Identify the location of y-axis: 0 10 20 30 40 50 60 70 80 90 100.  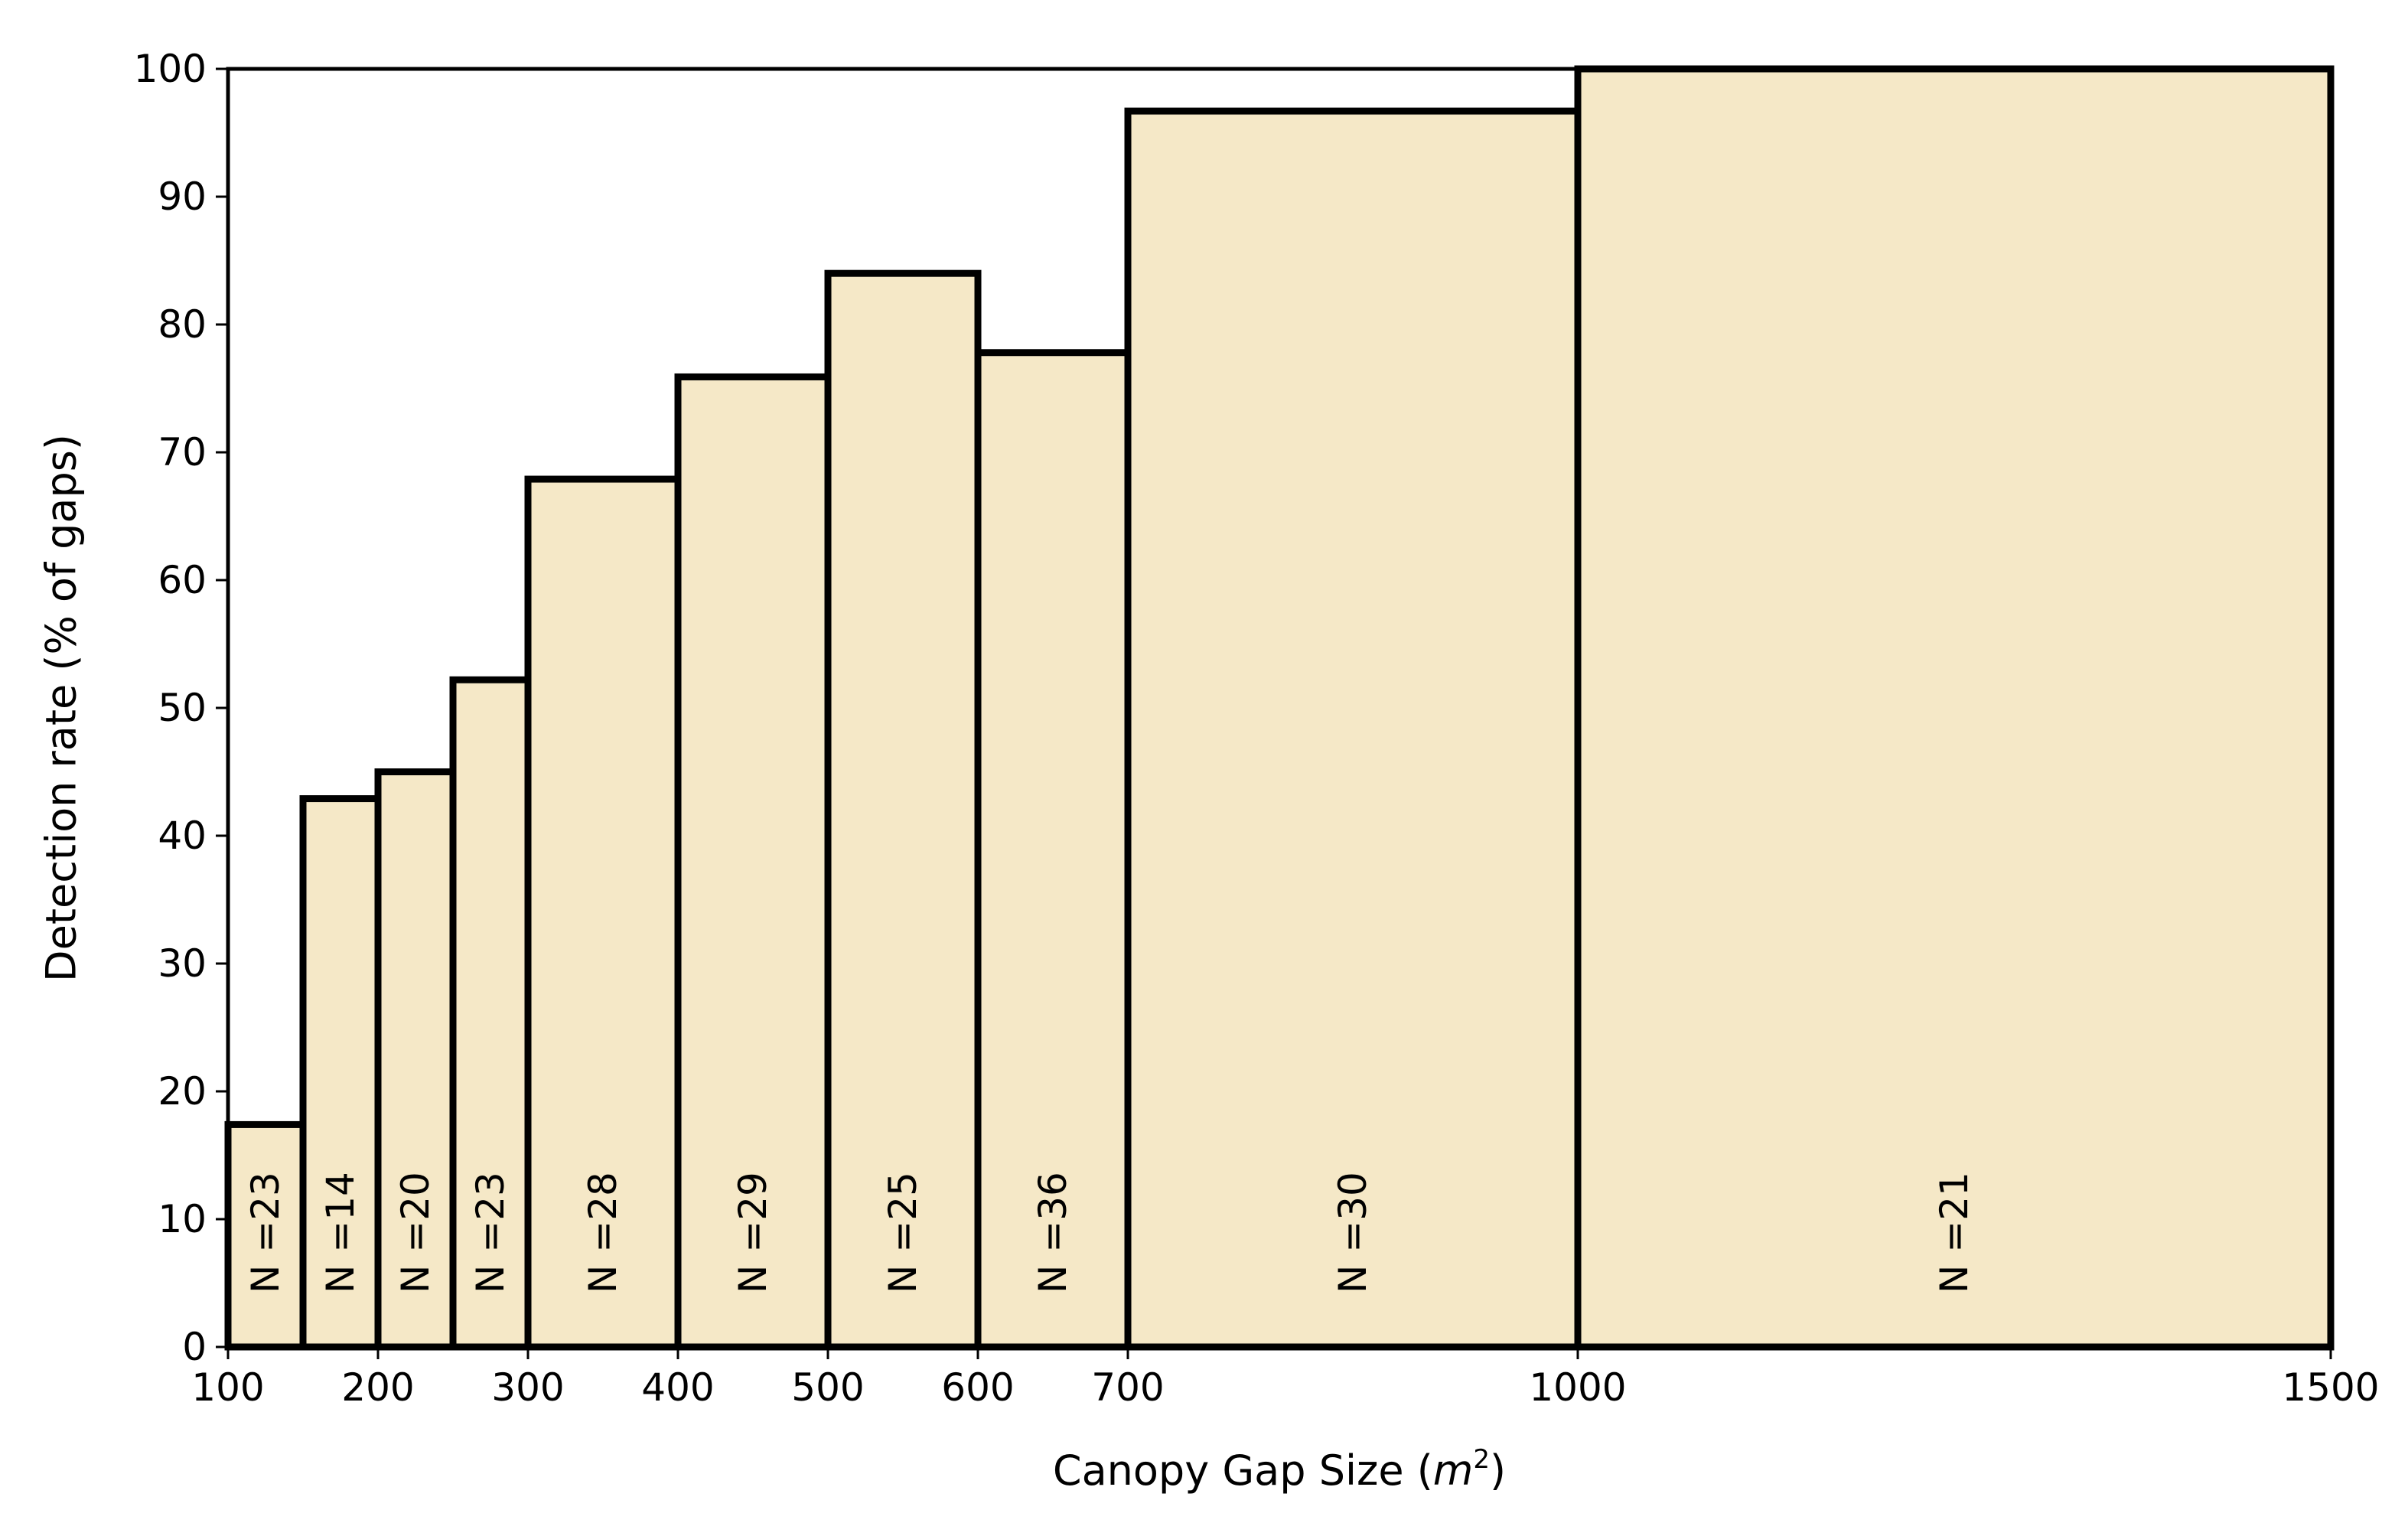
(181, 708).